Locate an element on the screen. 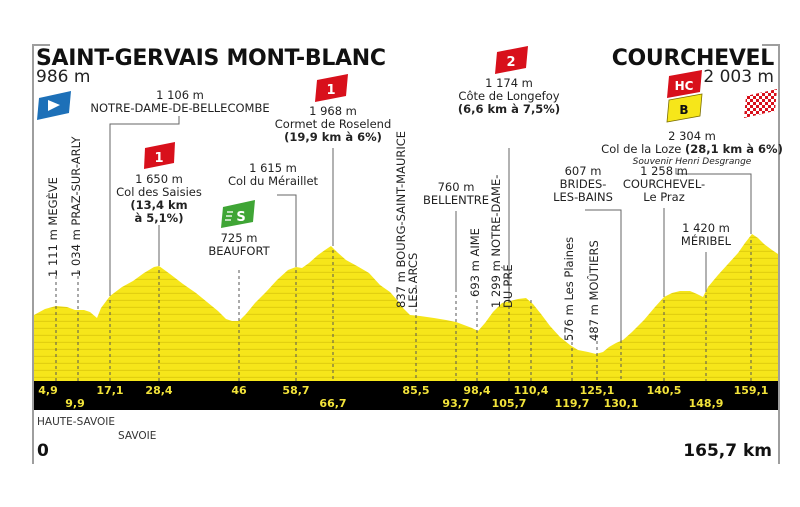  altitude: 1 968 m is located at coordinates (333, 111).